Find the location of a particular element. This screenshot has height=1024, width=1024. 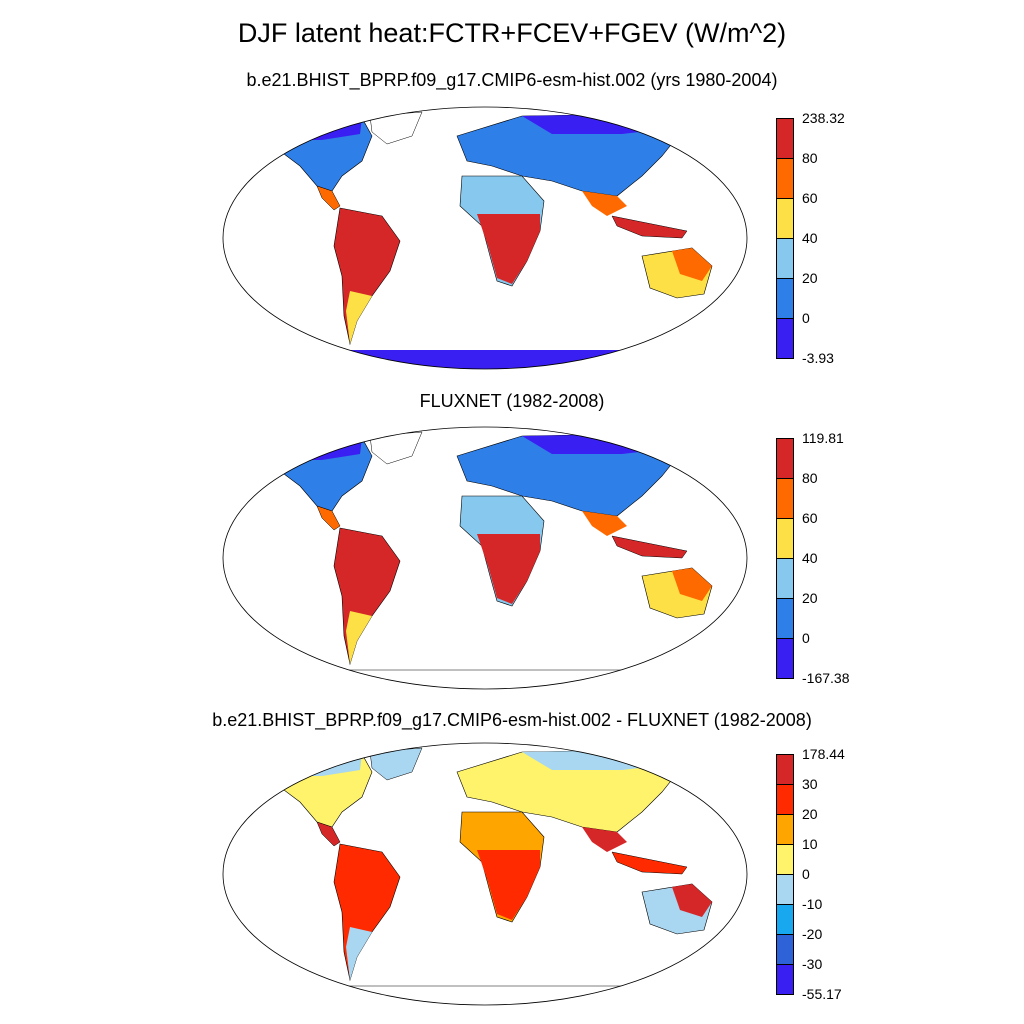

colorbar-label: 10 is located at coordinates (810, 844).